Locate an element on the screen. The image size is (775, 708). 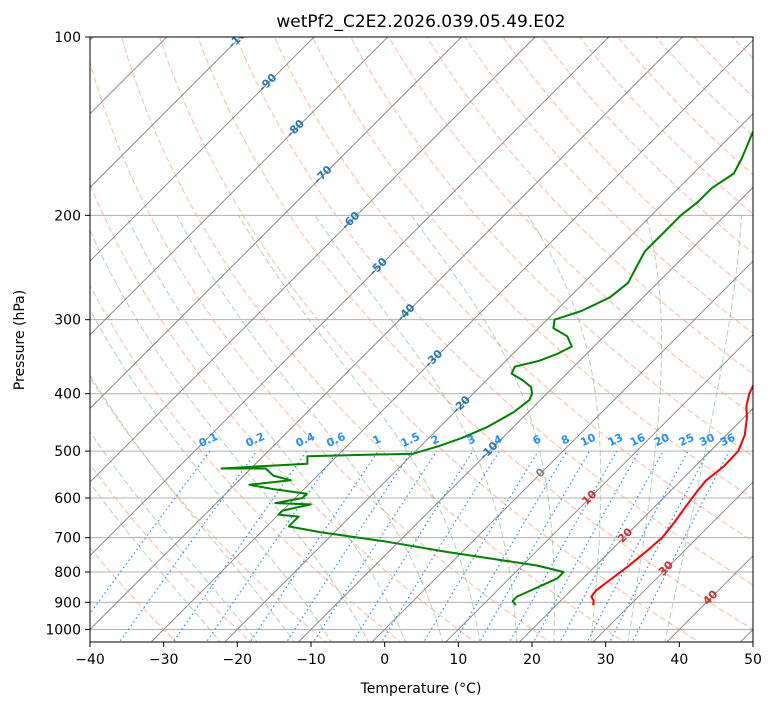
x-tick-label: 10 is located at coordinates (458, 660).